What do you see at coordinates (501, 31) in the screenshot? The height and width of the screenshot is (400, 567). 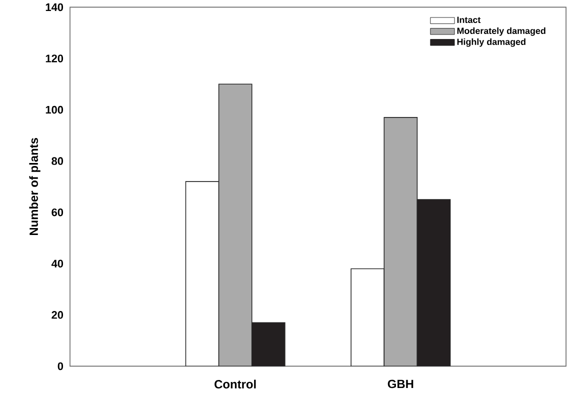 I see `legend-label: Moderately damaged` at bounding box center [501, 31].